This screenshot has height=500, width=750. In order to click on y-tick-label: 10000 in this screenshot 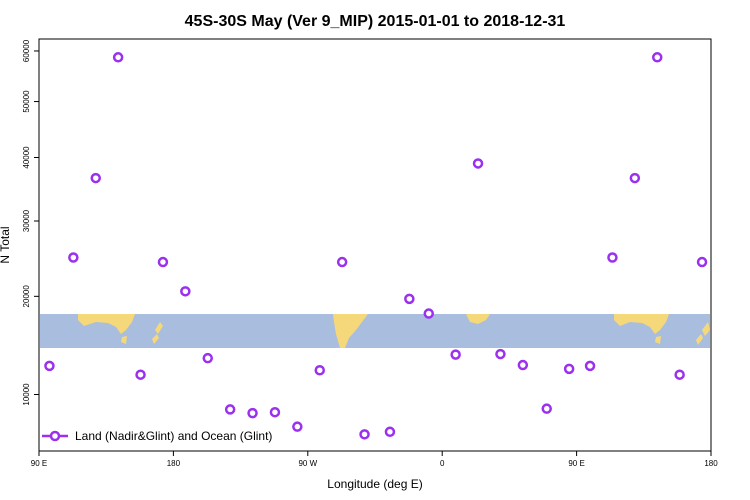, I will do `click(26, 394)`.